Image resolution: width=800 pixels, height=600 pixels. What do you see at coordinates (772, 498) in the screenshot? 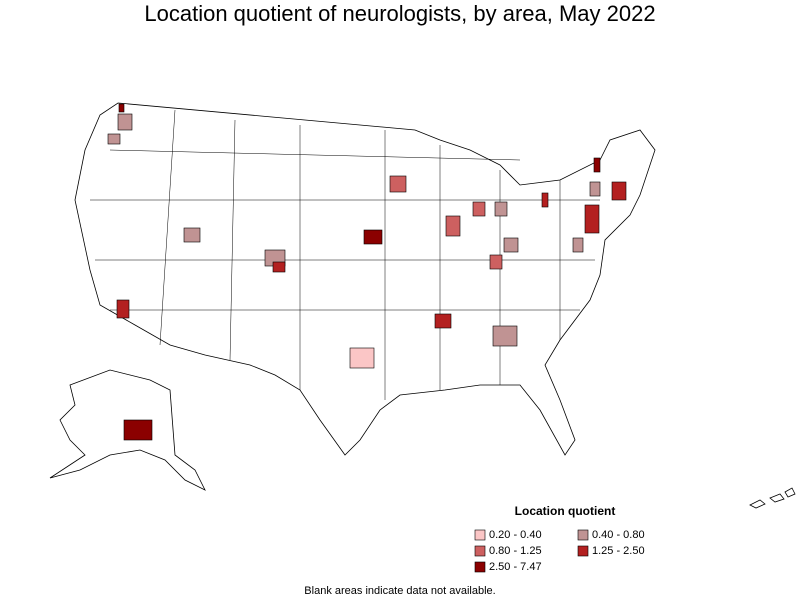
I see `hawaii` at bounding box center [772, 498].